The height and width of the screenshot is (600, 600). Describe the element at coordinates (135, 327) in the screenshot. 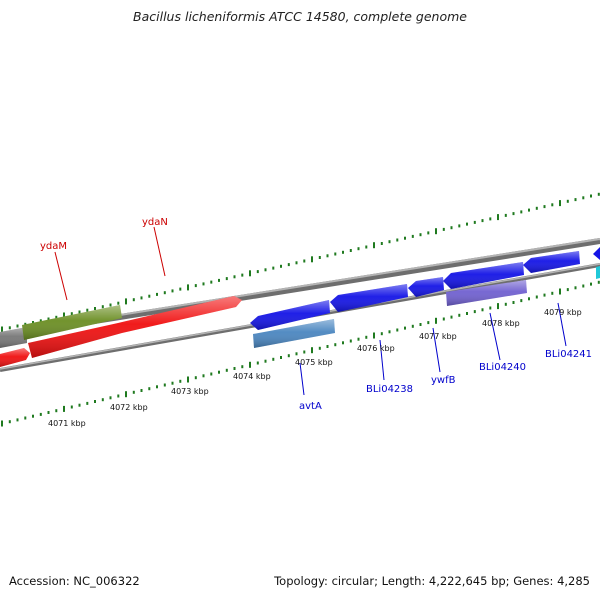

I see `gene-ydaN-arrow` at that location.